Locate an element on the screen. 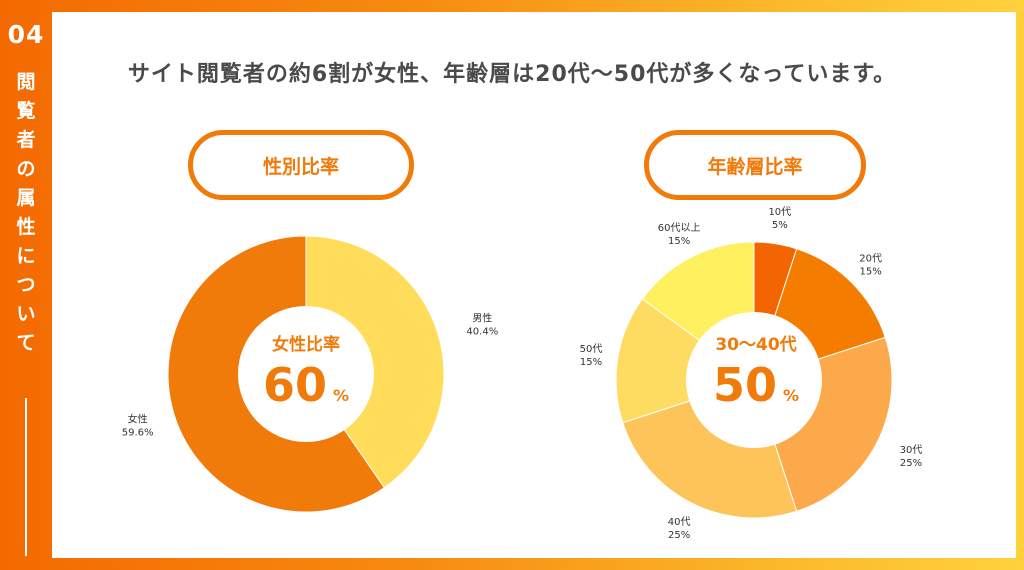 The height and width of the screenshot is (570, 1024). gender-slice-category-label: 男性 is located at coordinates (482, 318).